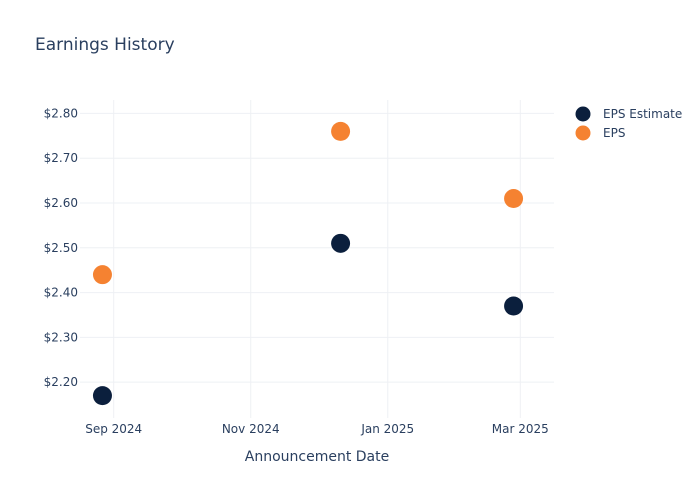  What do you see at coordinates (317, 429) in the screenshot?
I see `x-axis-ticks: Sep 2024 Nov 2024 Jan 2025 Mar 2025` at bounding box center [317, 429].